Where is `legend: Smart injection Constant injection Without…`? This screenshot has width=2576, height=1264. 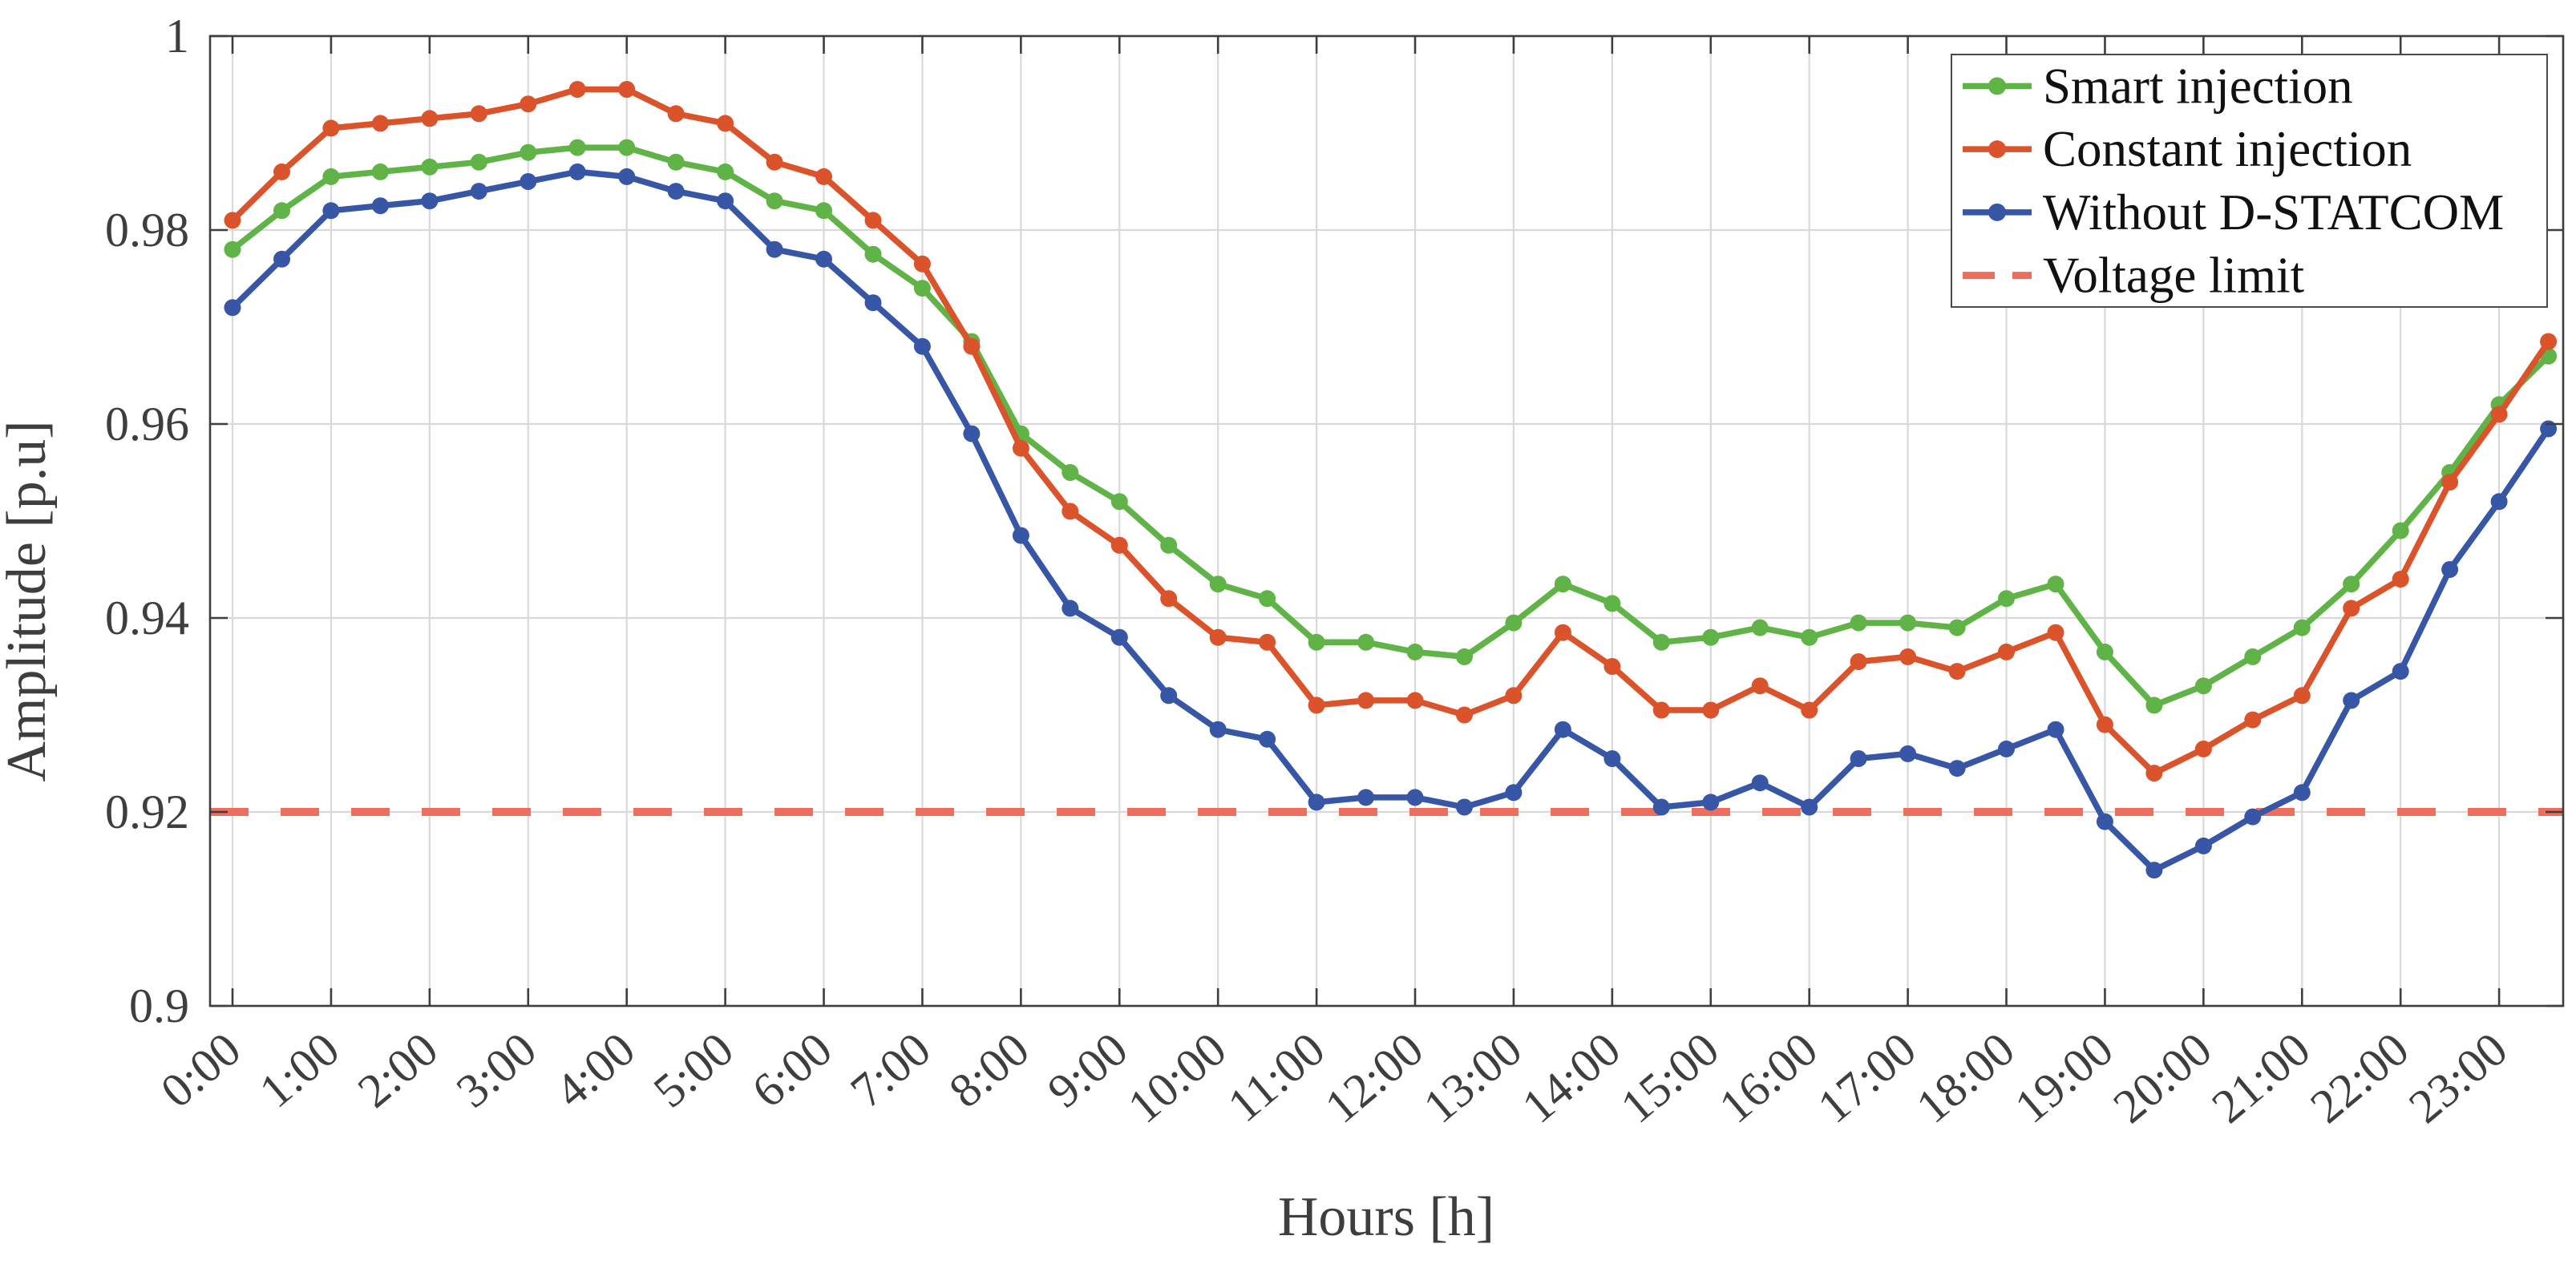 legend: Smart injection Constant injection Without… is located at coordinates (2249, 181).